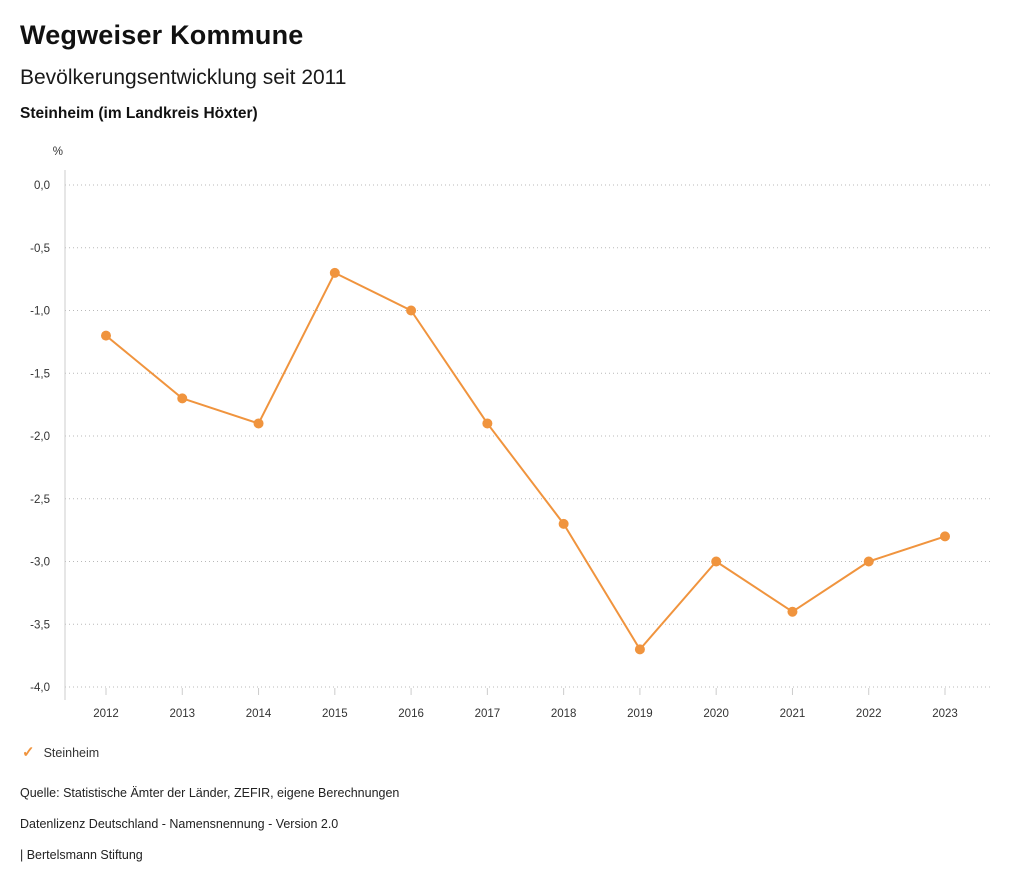  Describe the element at coordinates (564, 714) in the screenshot. I see `x-tick-label: 2018` at that location.